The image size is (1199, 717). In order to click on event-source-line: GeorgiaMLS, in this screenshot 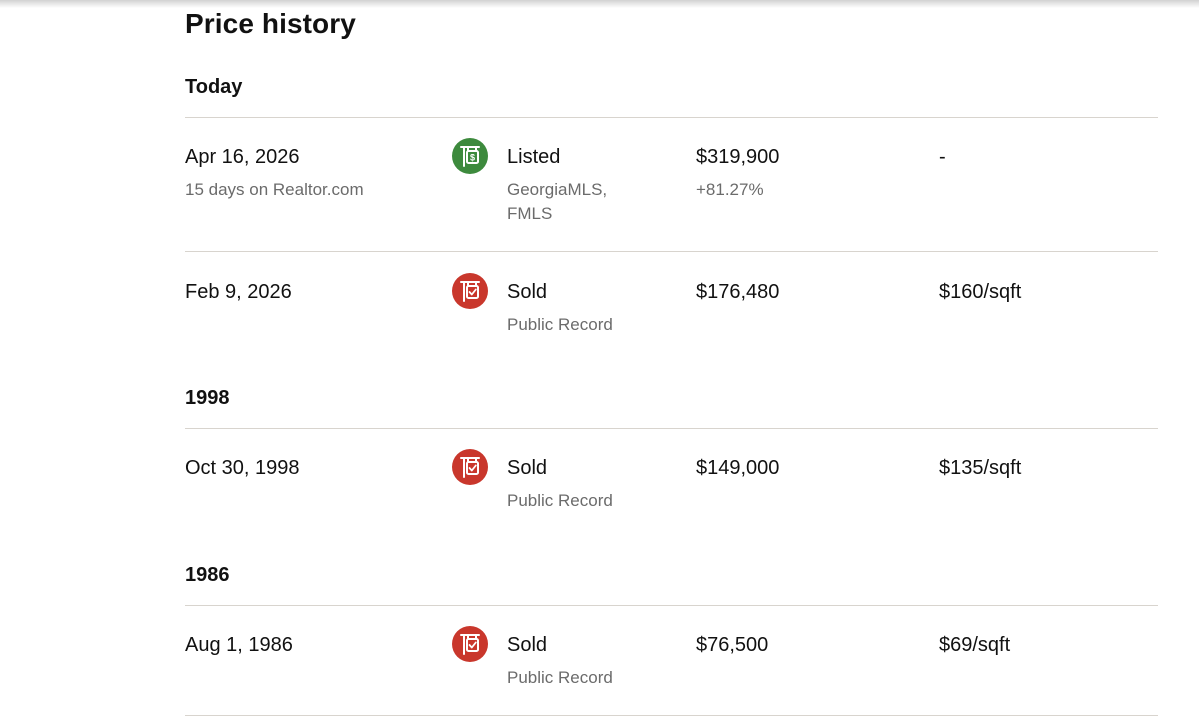, I will do `click(557, 189)`.